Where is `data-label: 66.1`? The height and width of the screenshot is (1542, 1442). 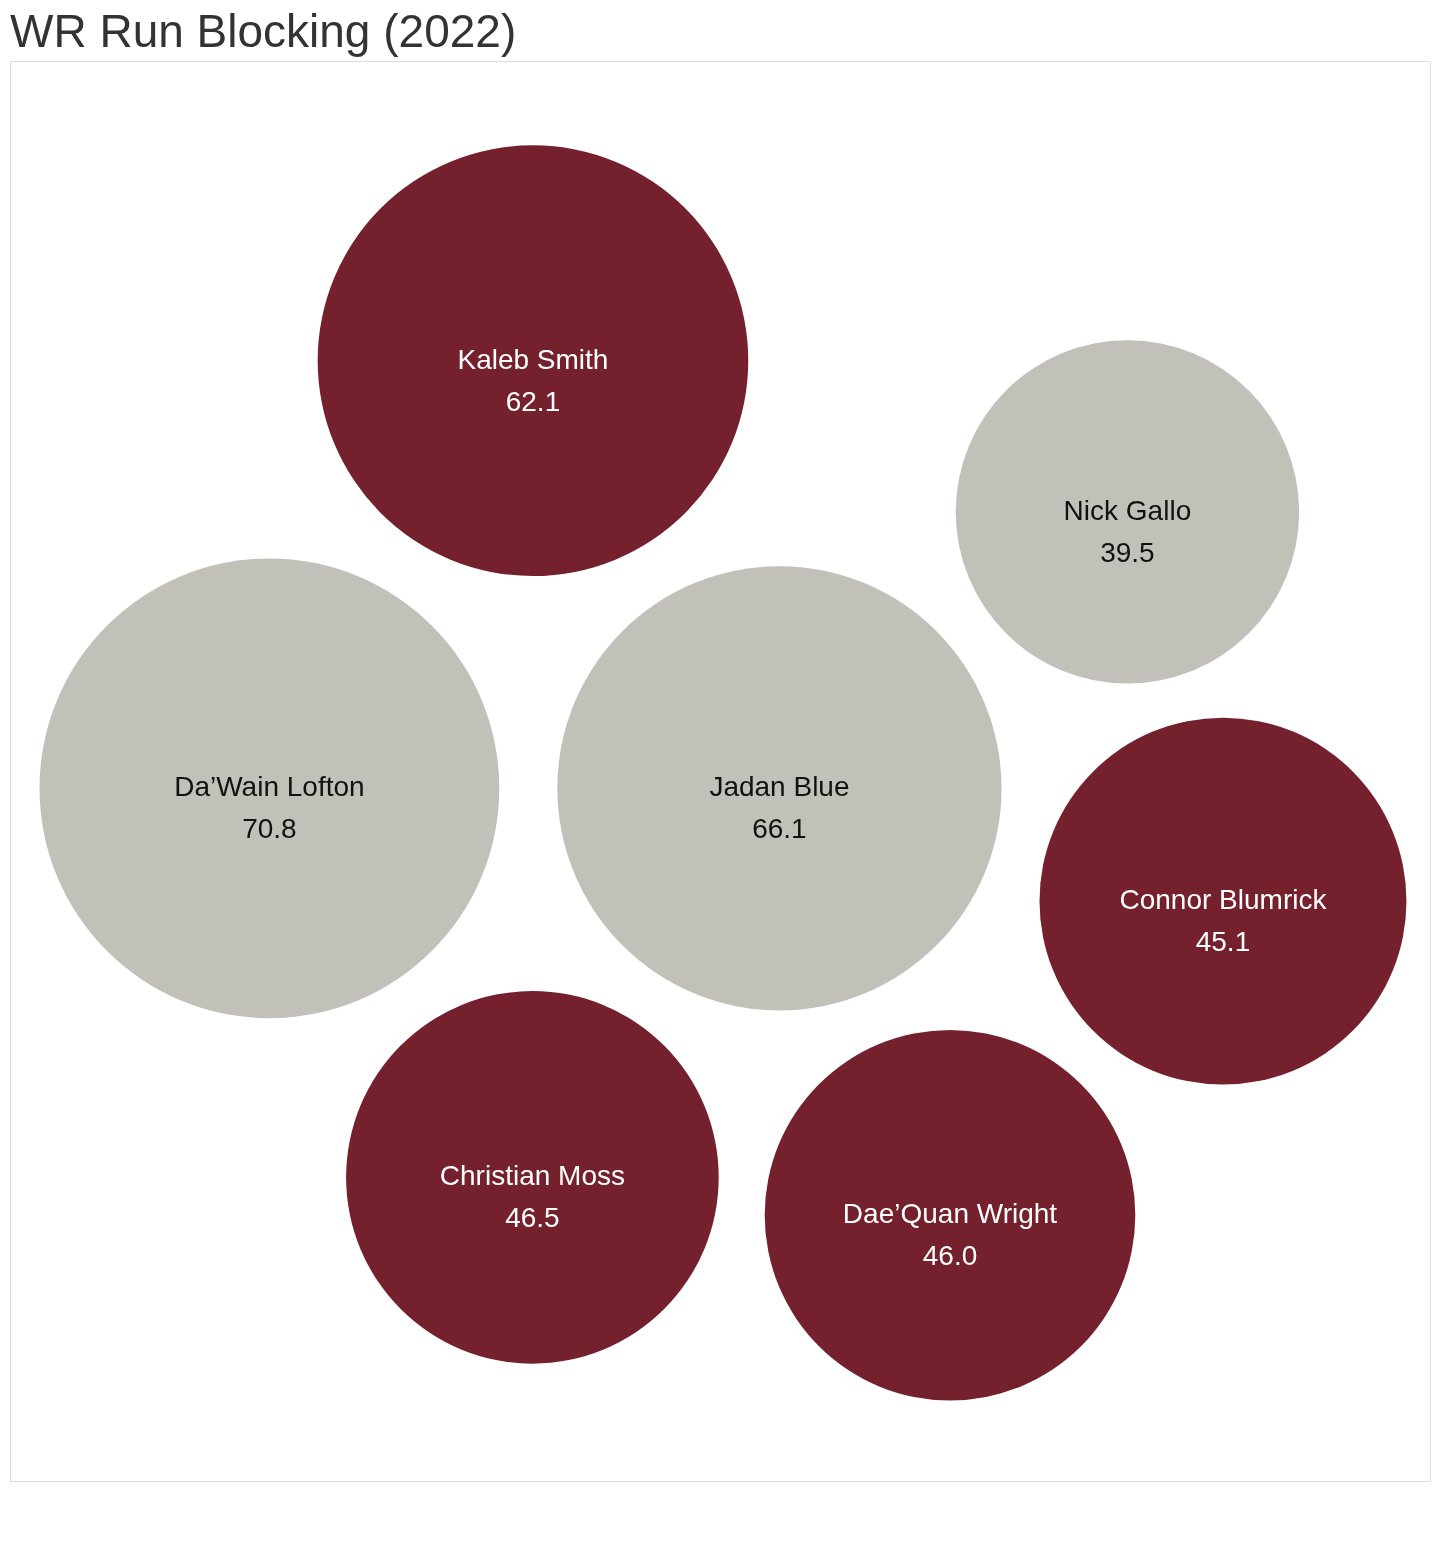 data-label: 66.1 is located at coordinates (779, 829).